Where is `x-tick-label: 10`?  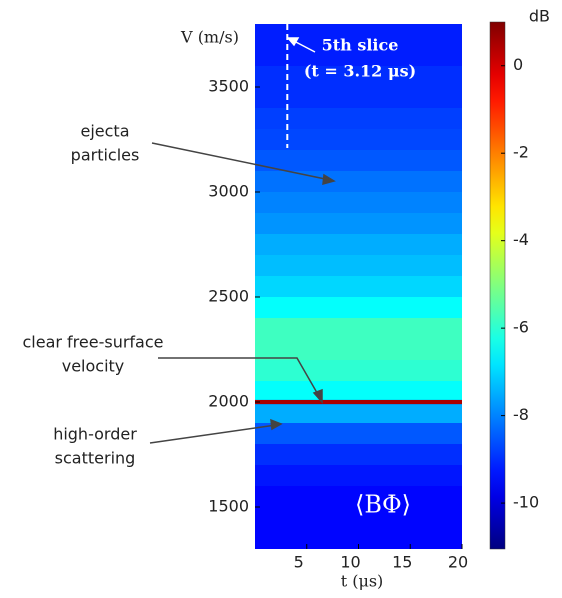 x-tick-label: 10 is located at coordinates (350, 562).